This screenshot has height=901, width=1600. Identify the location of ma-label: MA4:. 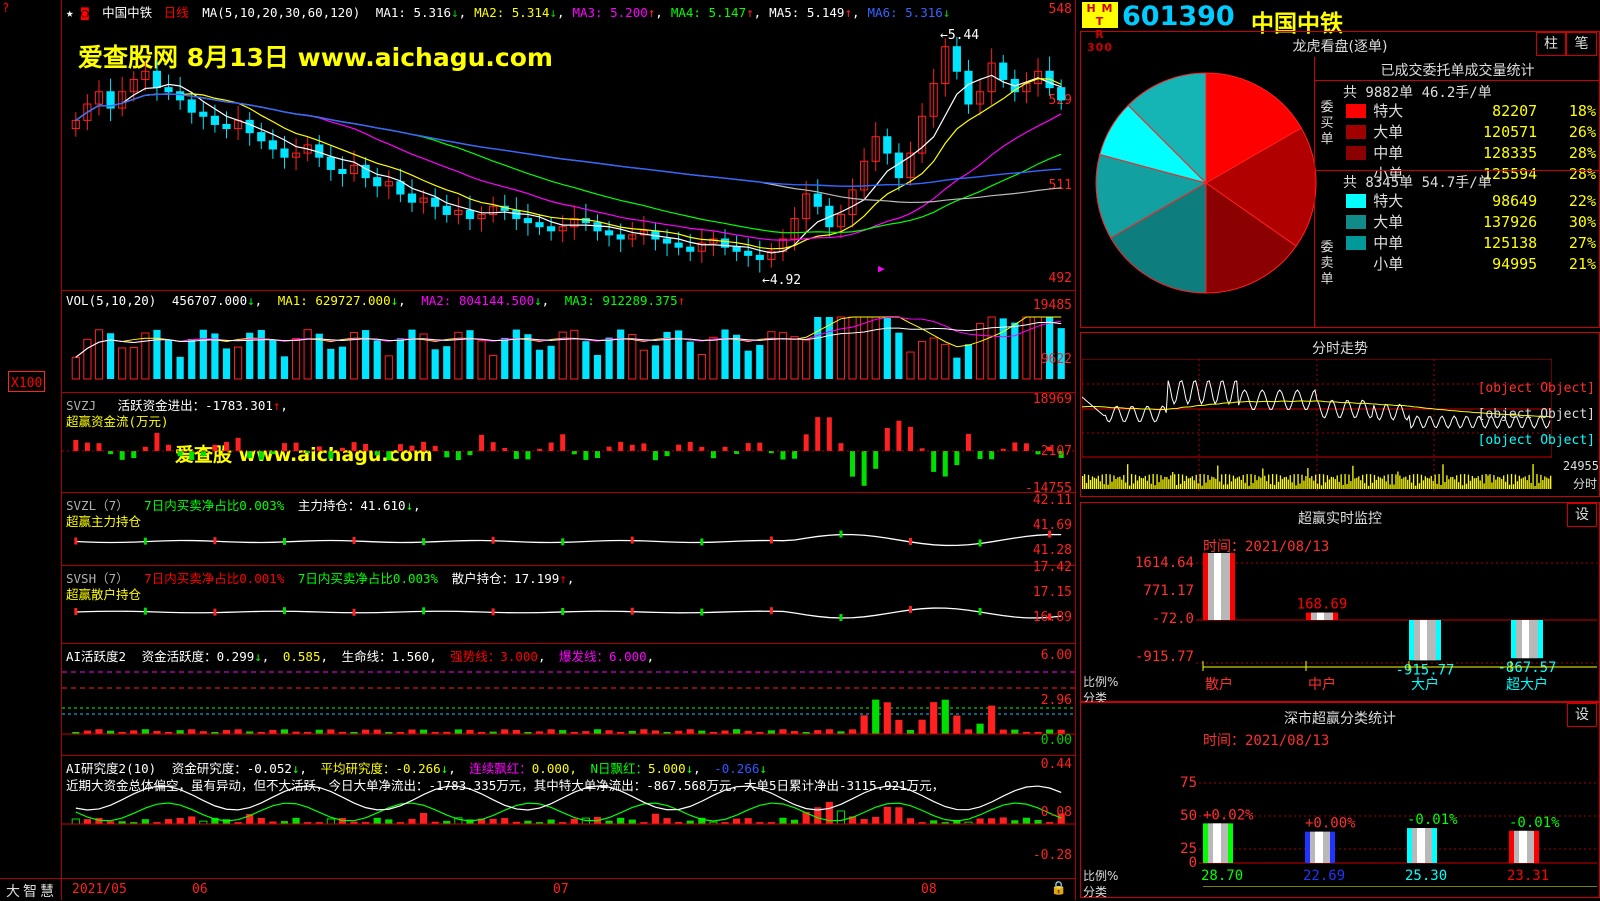
(689, 12).